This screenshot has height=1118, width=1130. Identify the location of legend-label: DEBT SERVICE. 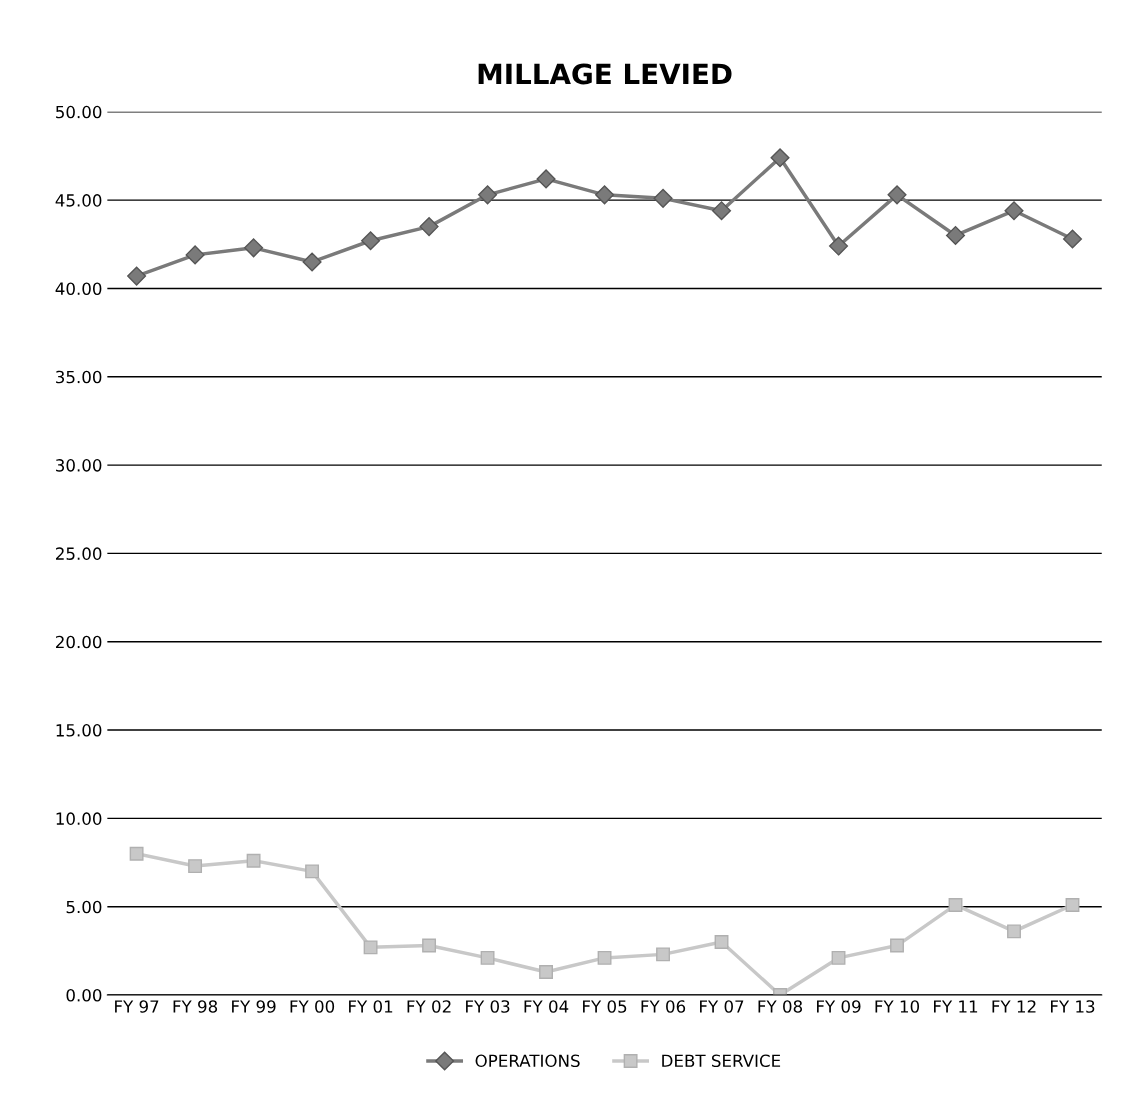
(721, 1061).